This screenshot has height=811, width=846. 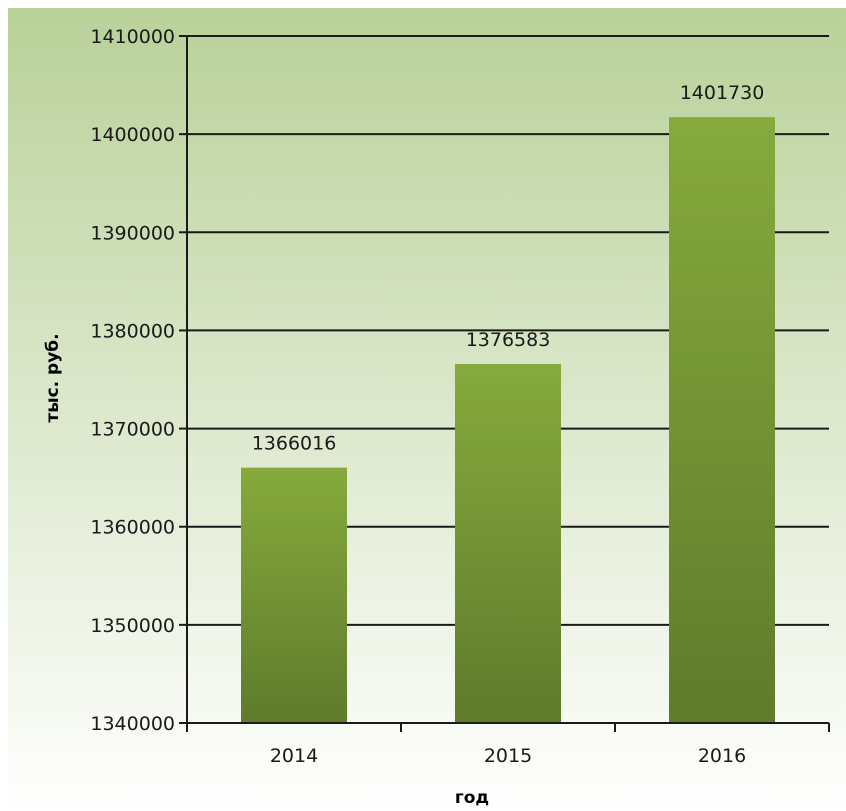 What do you see at coordinates (132, 37) in the screenshot?
I see `y-tick-label: 1410000` at bounding box center [132, 37].